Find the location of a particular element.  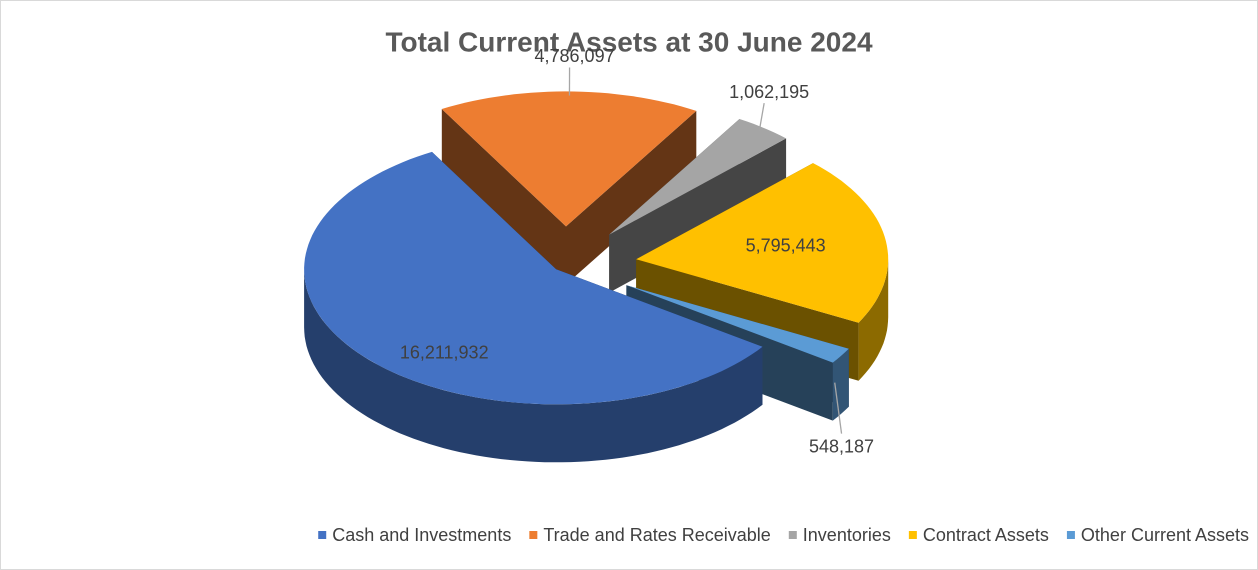

legend-label: Trade and Rates Receivable is located at coordinates (656, 535).